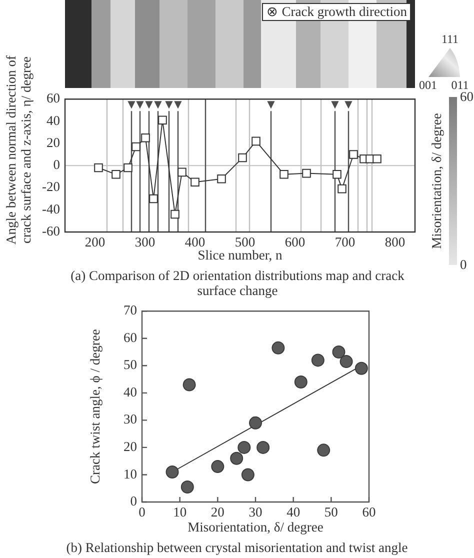  What do you see at coordinates (51, 186) in the screenshot?
I see `y-tick-label: -20` at bounding box center [51, 186].